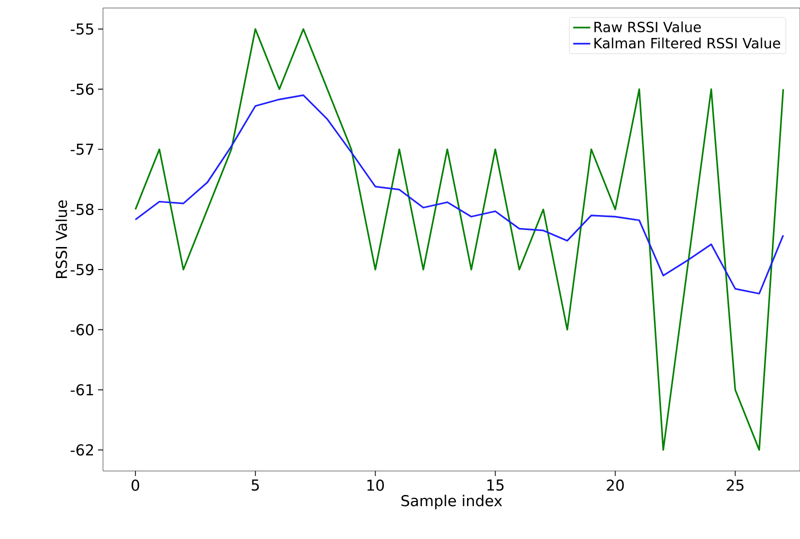 The height and width of the screenshot is (539, 800). I want to click on x-tick-label: 15, so click(495, 485).